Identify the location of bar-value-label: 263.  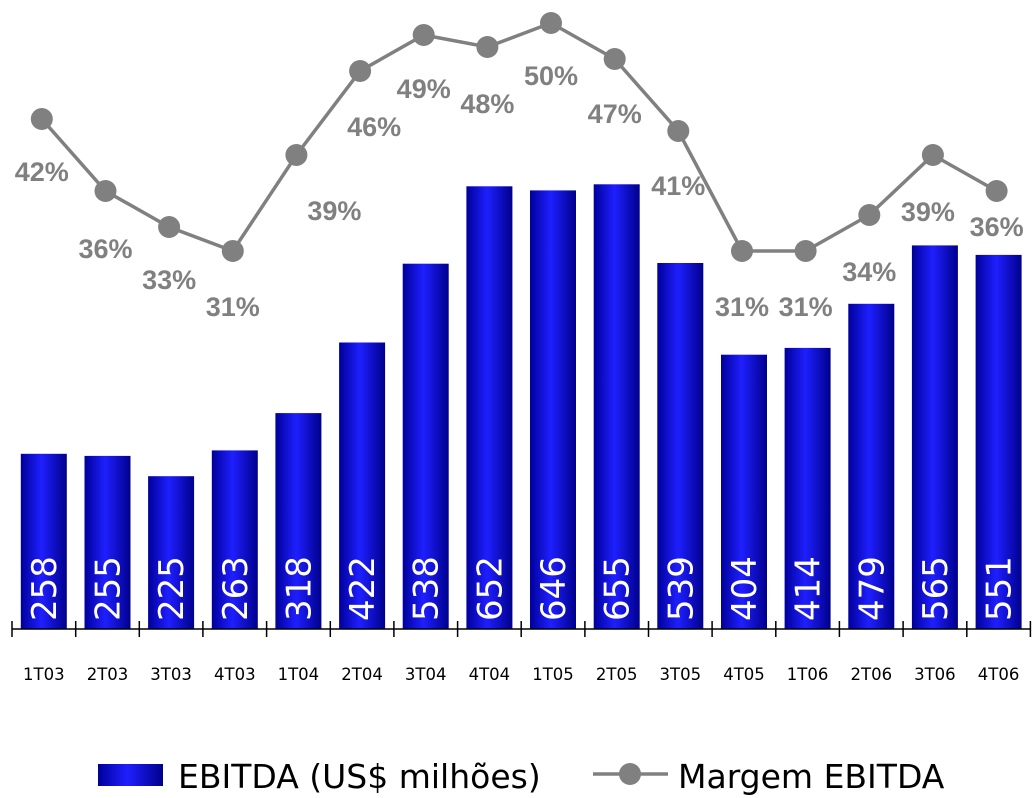
(236, 588).